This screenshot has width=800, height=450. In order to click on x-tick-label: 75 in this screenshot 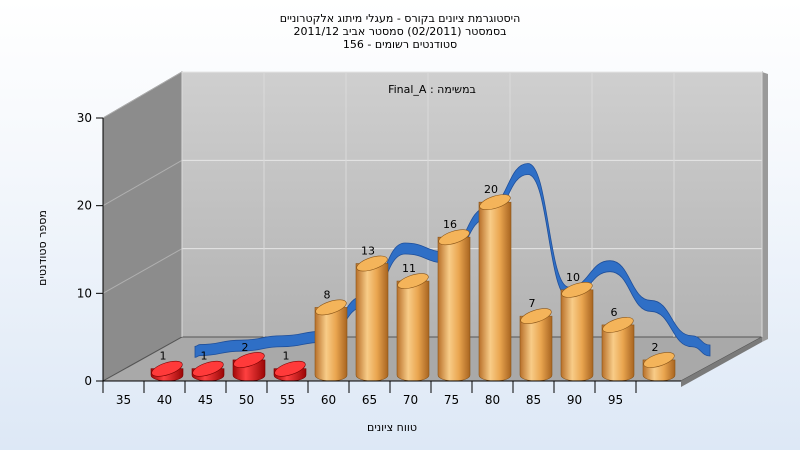, I will do `click(451, 400)`.